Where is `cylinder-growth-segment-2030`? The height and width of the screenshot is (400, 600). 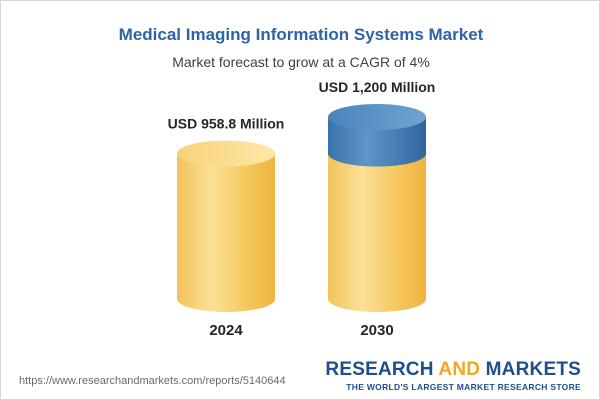 cylinder-growth-segment-2030 is located at coordinates (377, 142).